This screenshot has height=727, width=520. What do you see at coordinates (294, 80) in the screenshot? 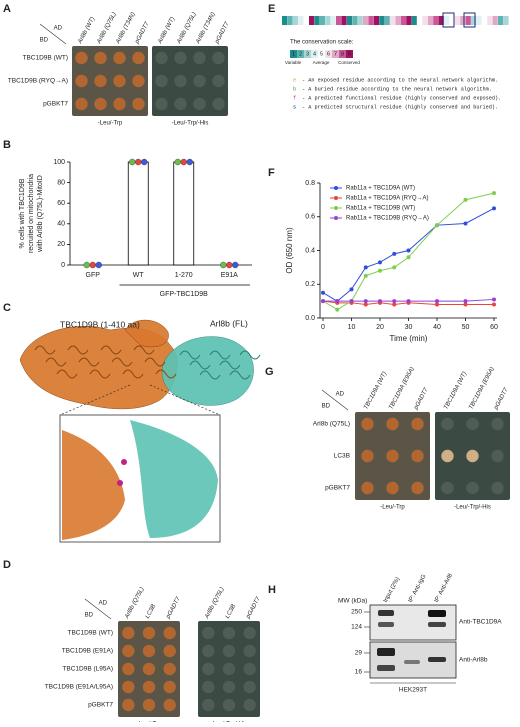
I see `legend-key: e` at bounding box center [294, 80].